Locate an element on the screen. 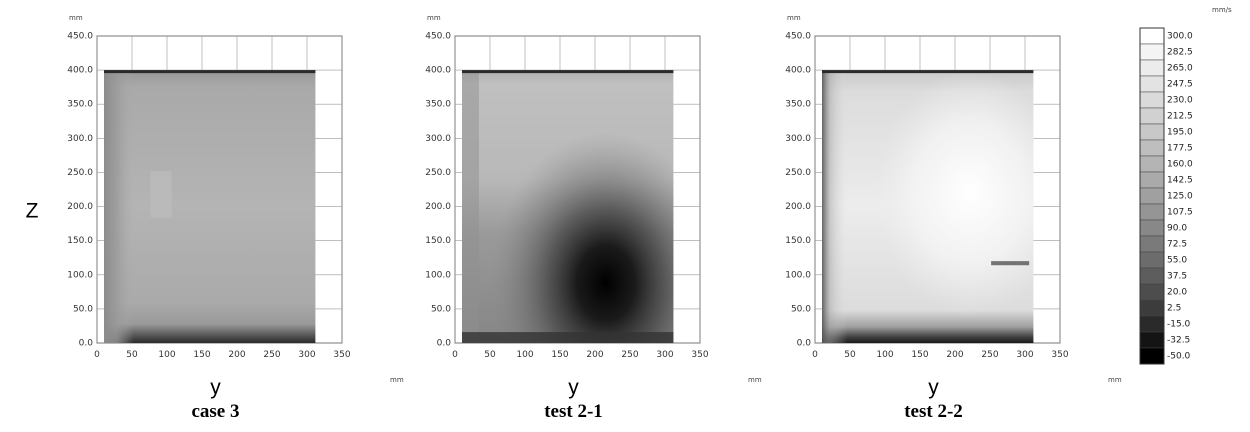 This screenshot has height=432, width=1250. colorbar-level-label: 247.5 is located at coordinates (1180, 85).